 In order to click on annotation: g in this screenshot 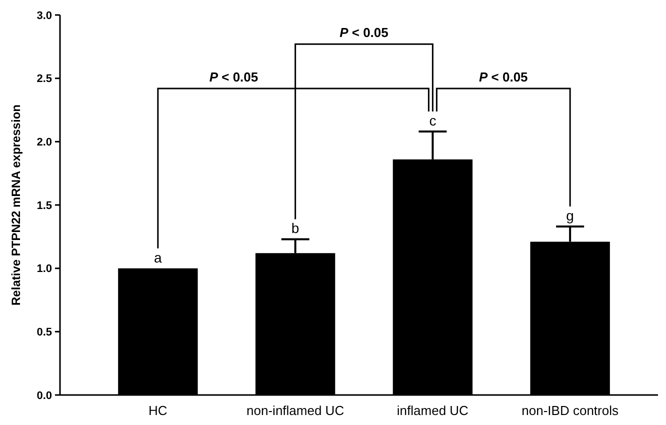, I will do `click(570, 216)`.